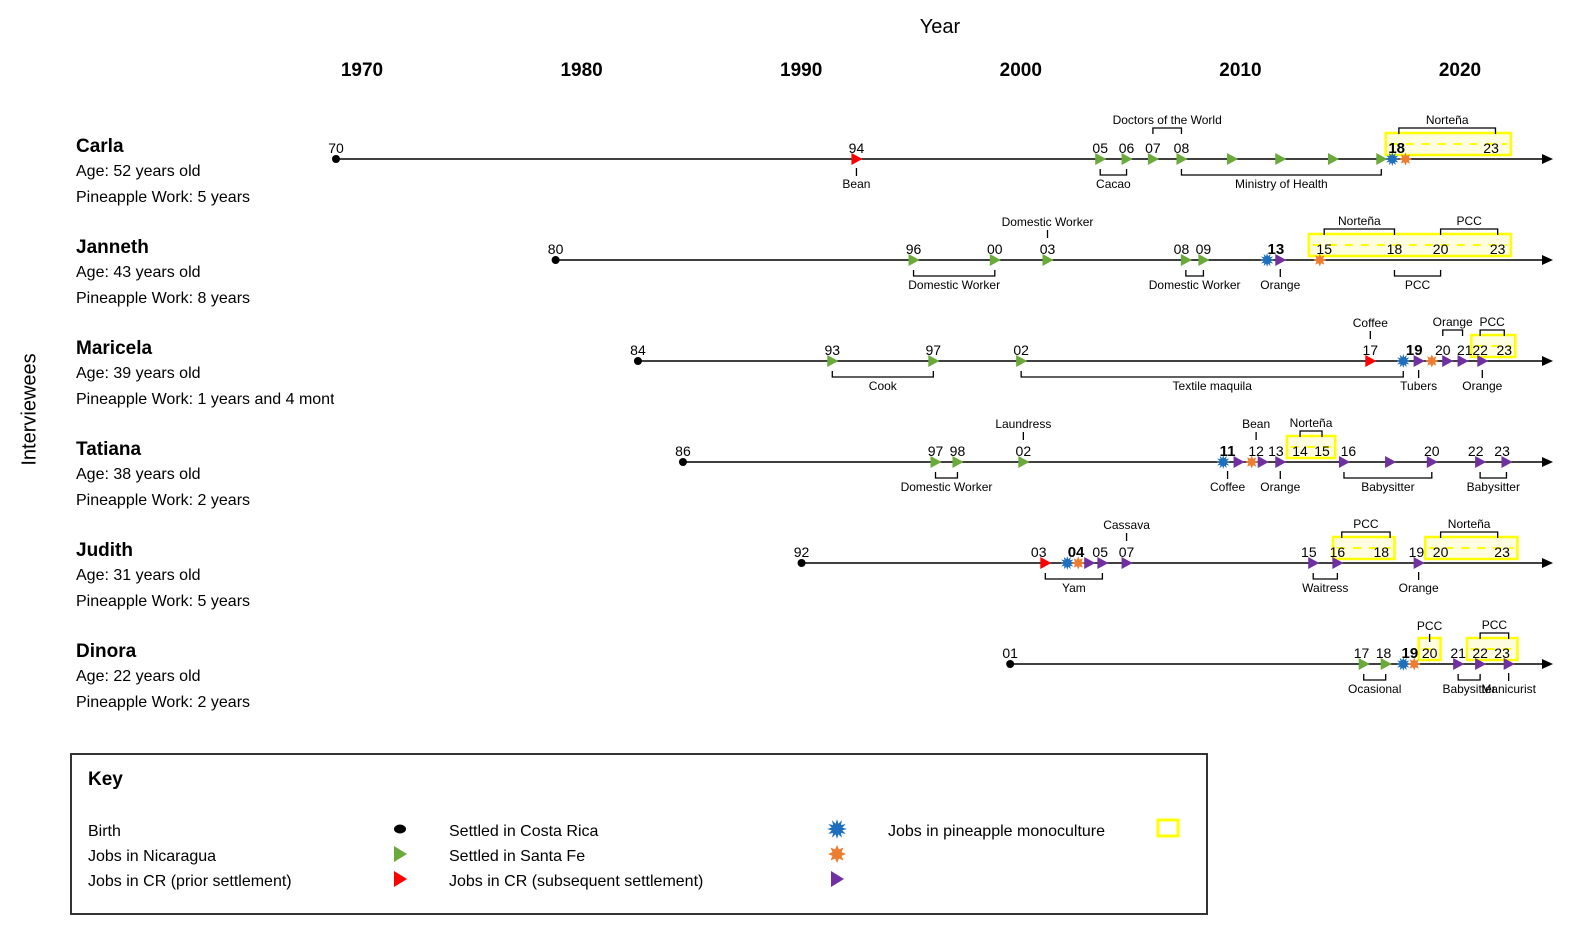  What do you see at coordinates (138, 171) in the screenshot?
I see `interviewee-age: Age: 52 years old` at bounding box center [138, 171].